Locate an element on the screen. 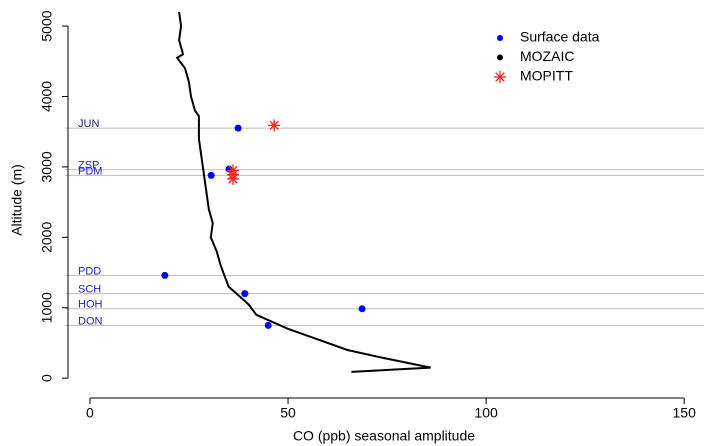  x-tick-label: 50 is located at coordinates (288, 413).